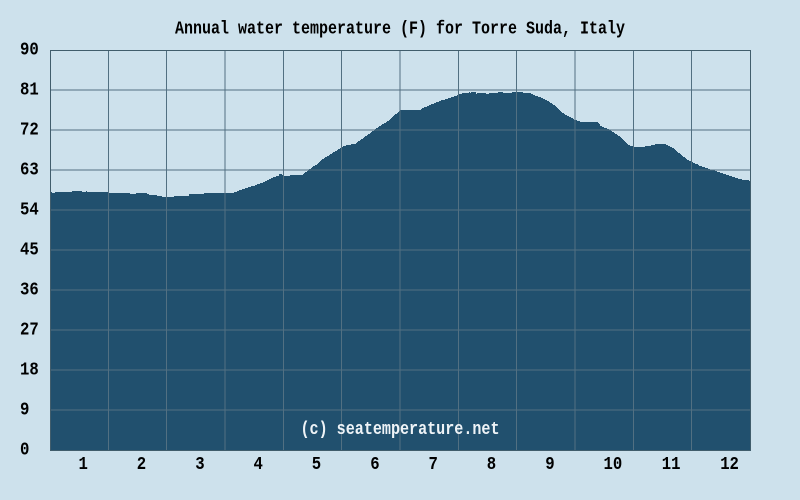 This screenshot has height=500, width=800. I want to click on svg-text: 81, so click(29, 90).